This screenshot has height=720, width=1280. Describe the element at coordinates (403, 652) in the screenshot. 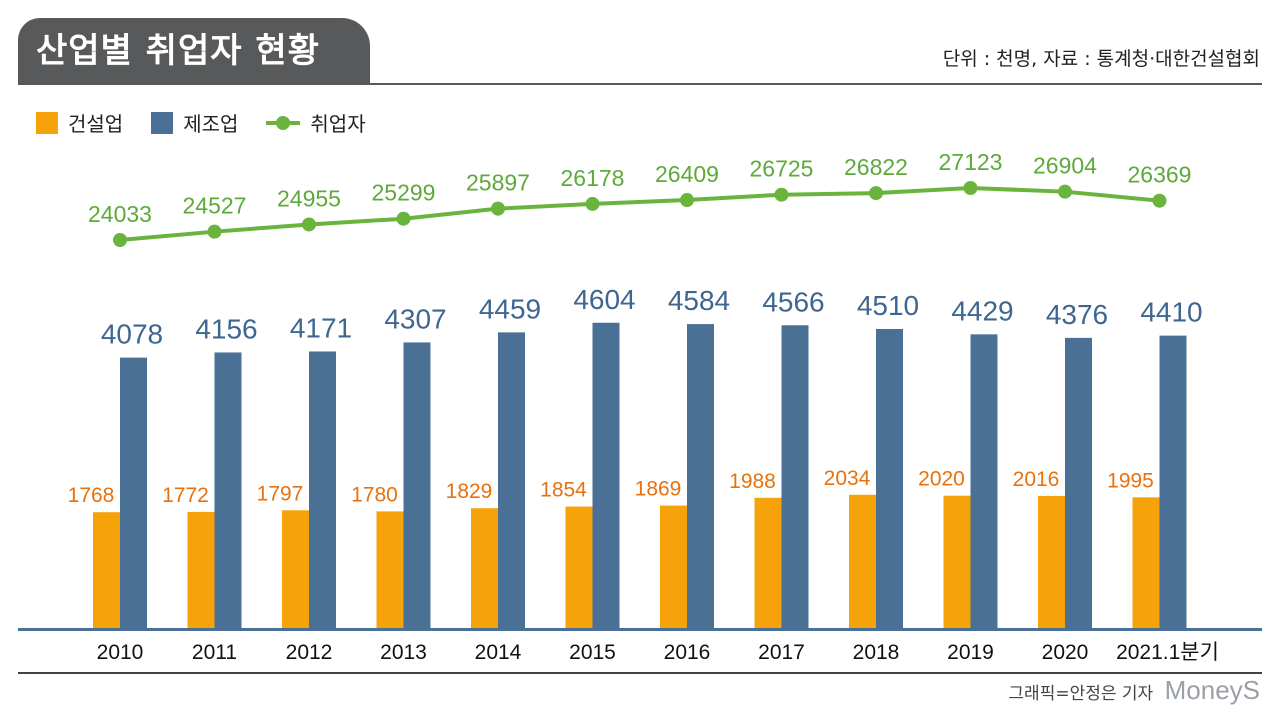

I see `x-tick-label-3: 2013` at that location.